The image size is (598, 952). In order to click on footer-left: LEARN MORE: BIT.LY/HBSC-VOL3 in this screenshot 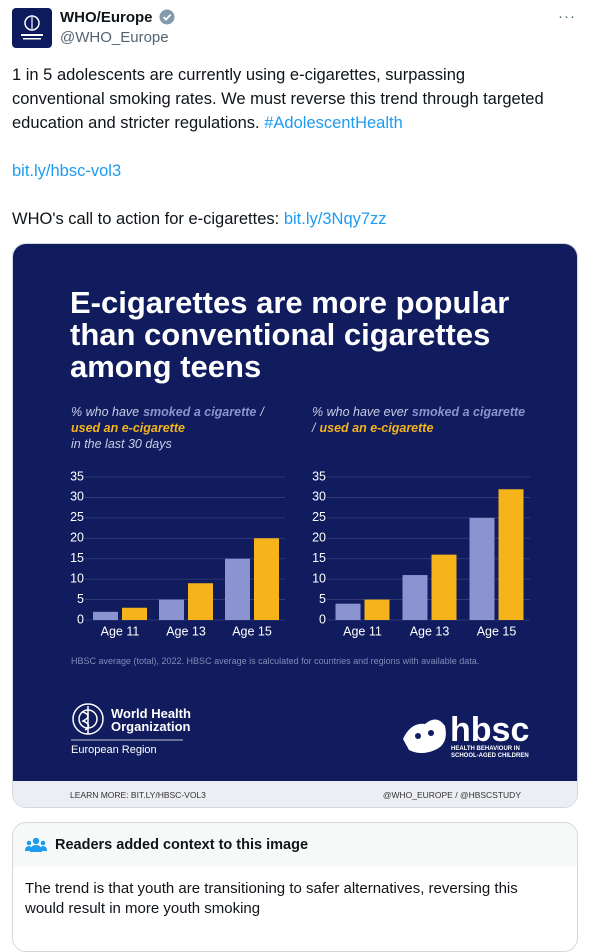, I will do `click(138, 795)`.